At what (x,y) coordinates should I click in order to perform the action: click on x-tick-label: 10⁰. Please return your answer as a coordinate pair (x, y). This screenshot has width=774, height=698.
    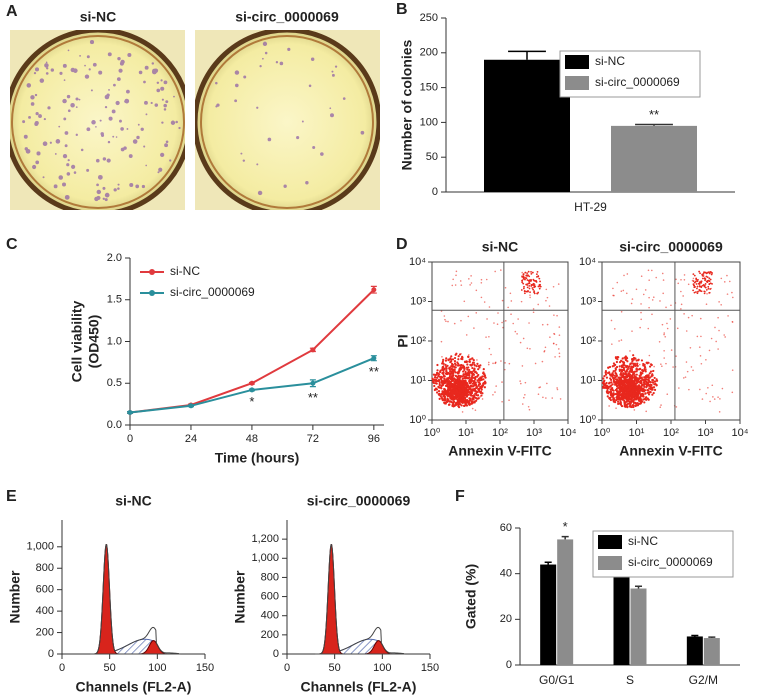
    Looking at the image, I should click on (432, 433).